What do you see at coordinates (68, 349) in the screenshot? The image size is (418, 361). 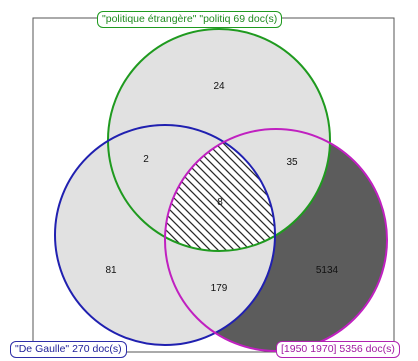 I see `set-b-label: "De Gaulle" 270 doc(s)` at bounding box center [68, 349].